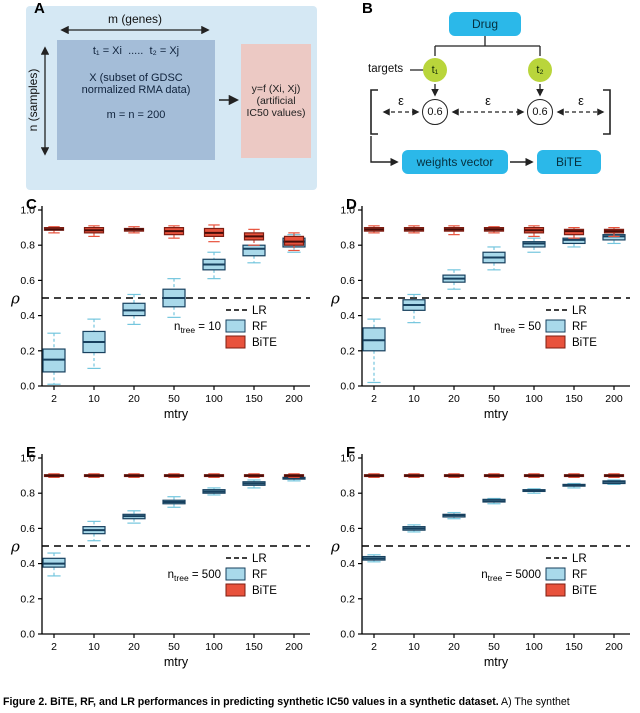  Describe the element at coordinates (487, 46) in the screenshot. I see `drug-branch-lines` at that location.